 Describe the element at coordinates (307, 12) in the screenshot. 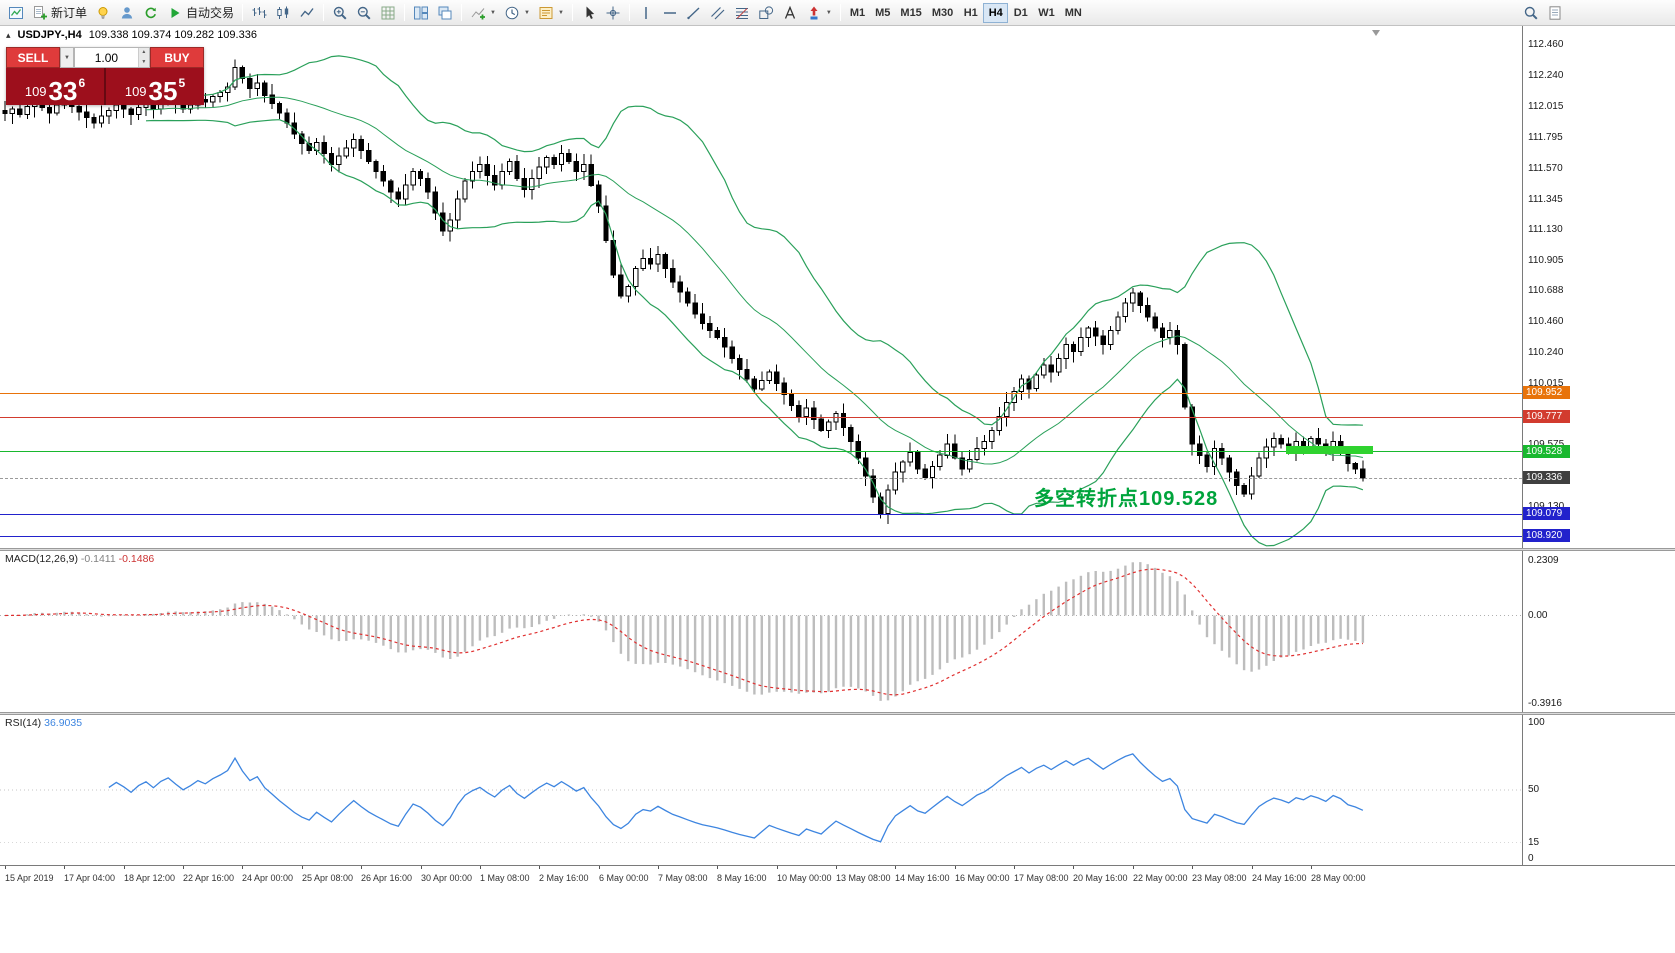

I see `line-chart-button` at that location.